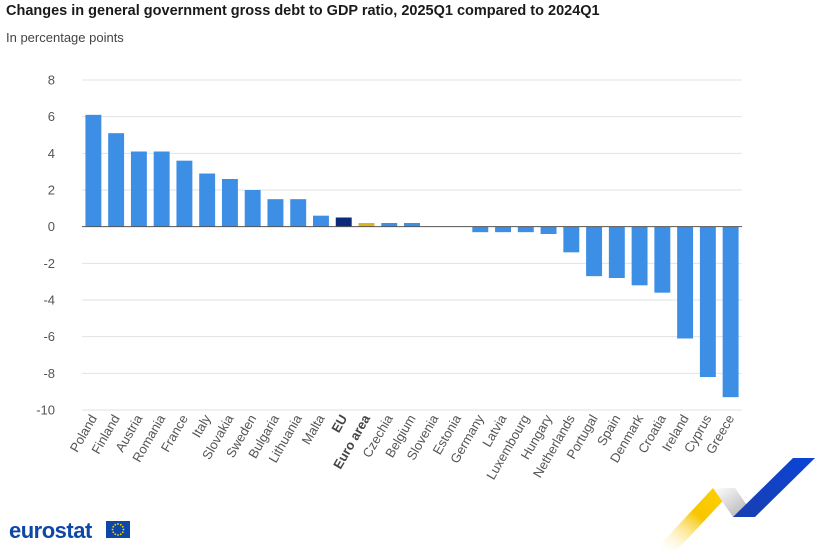  I want to click on y-tick-label: -2, so click(49, 263).